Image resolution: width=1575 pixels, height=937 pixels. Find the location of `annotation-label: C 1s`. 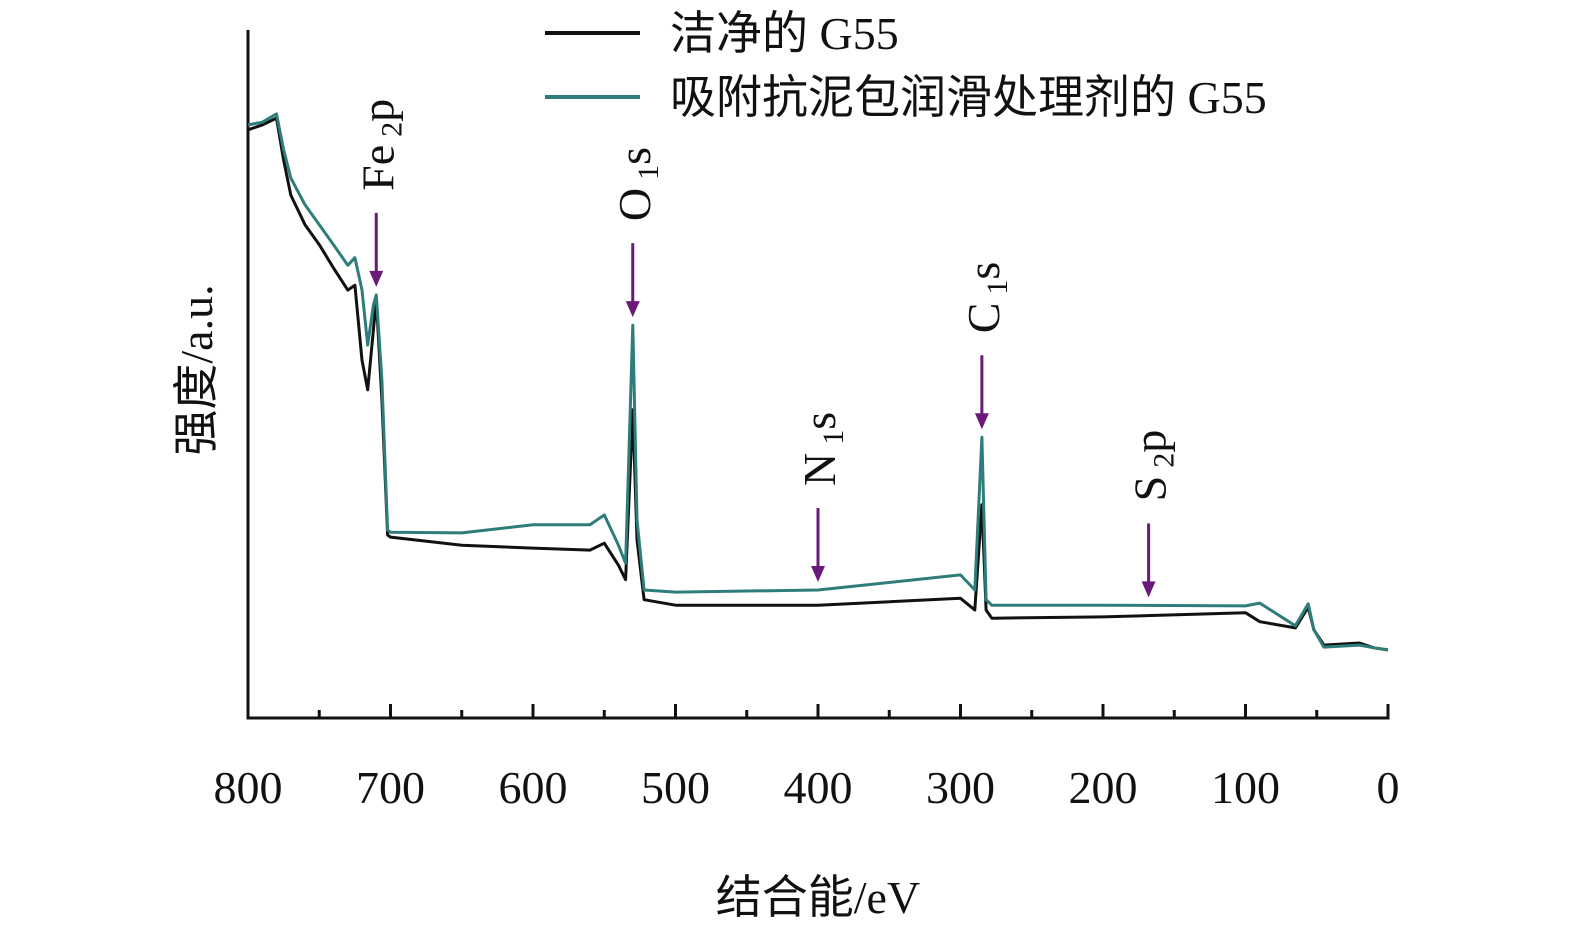

annotation-label: C 1s is located at coordinates (986, 298).